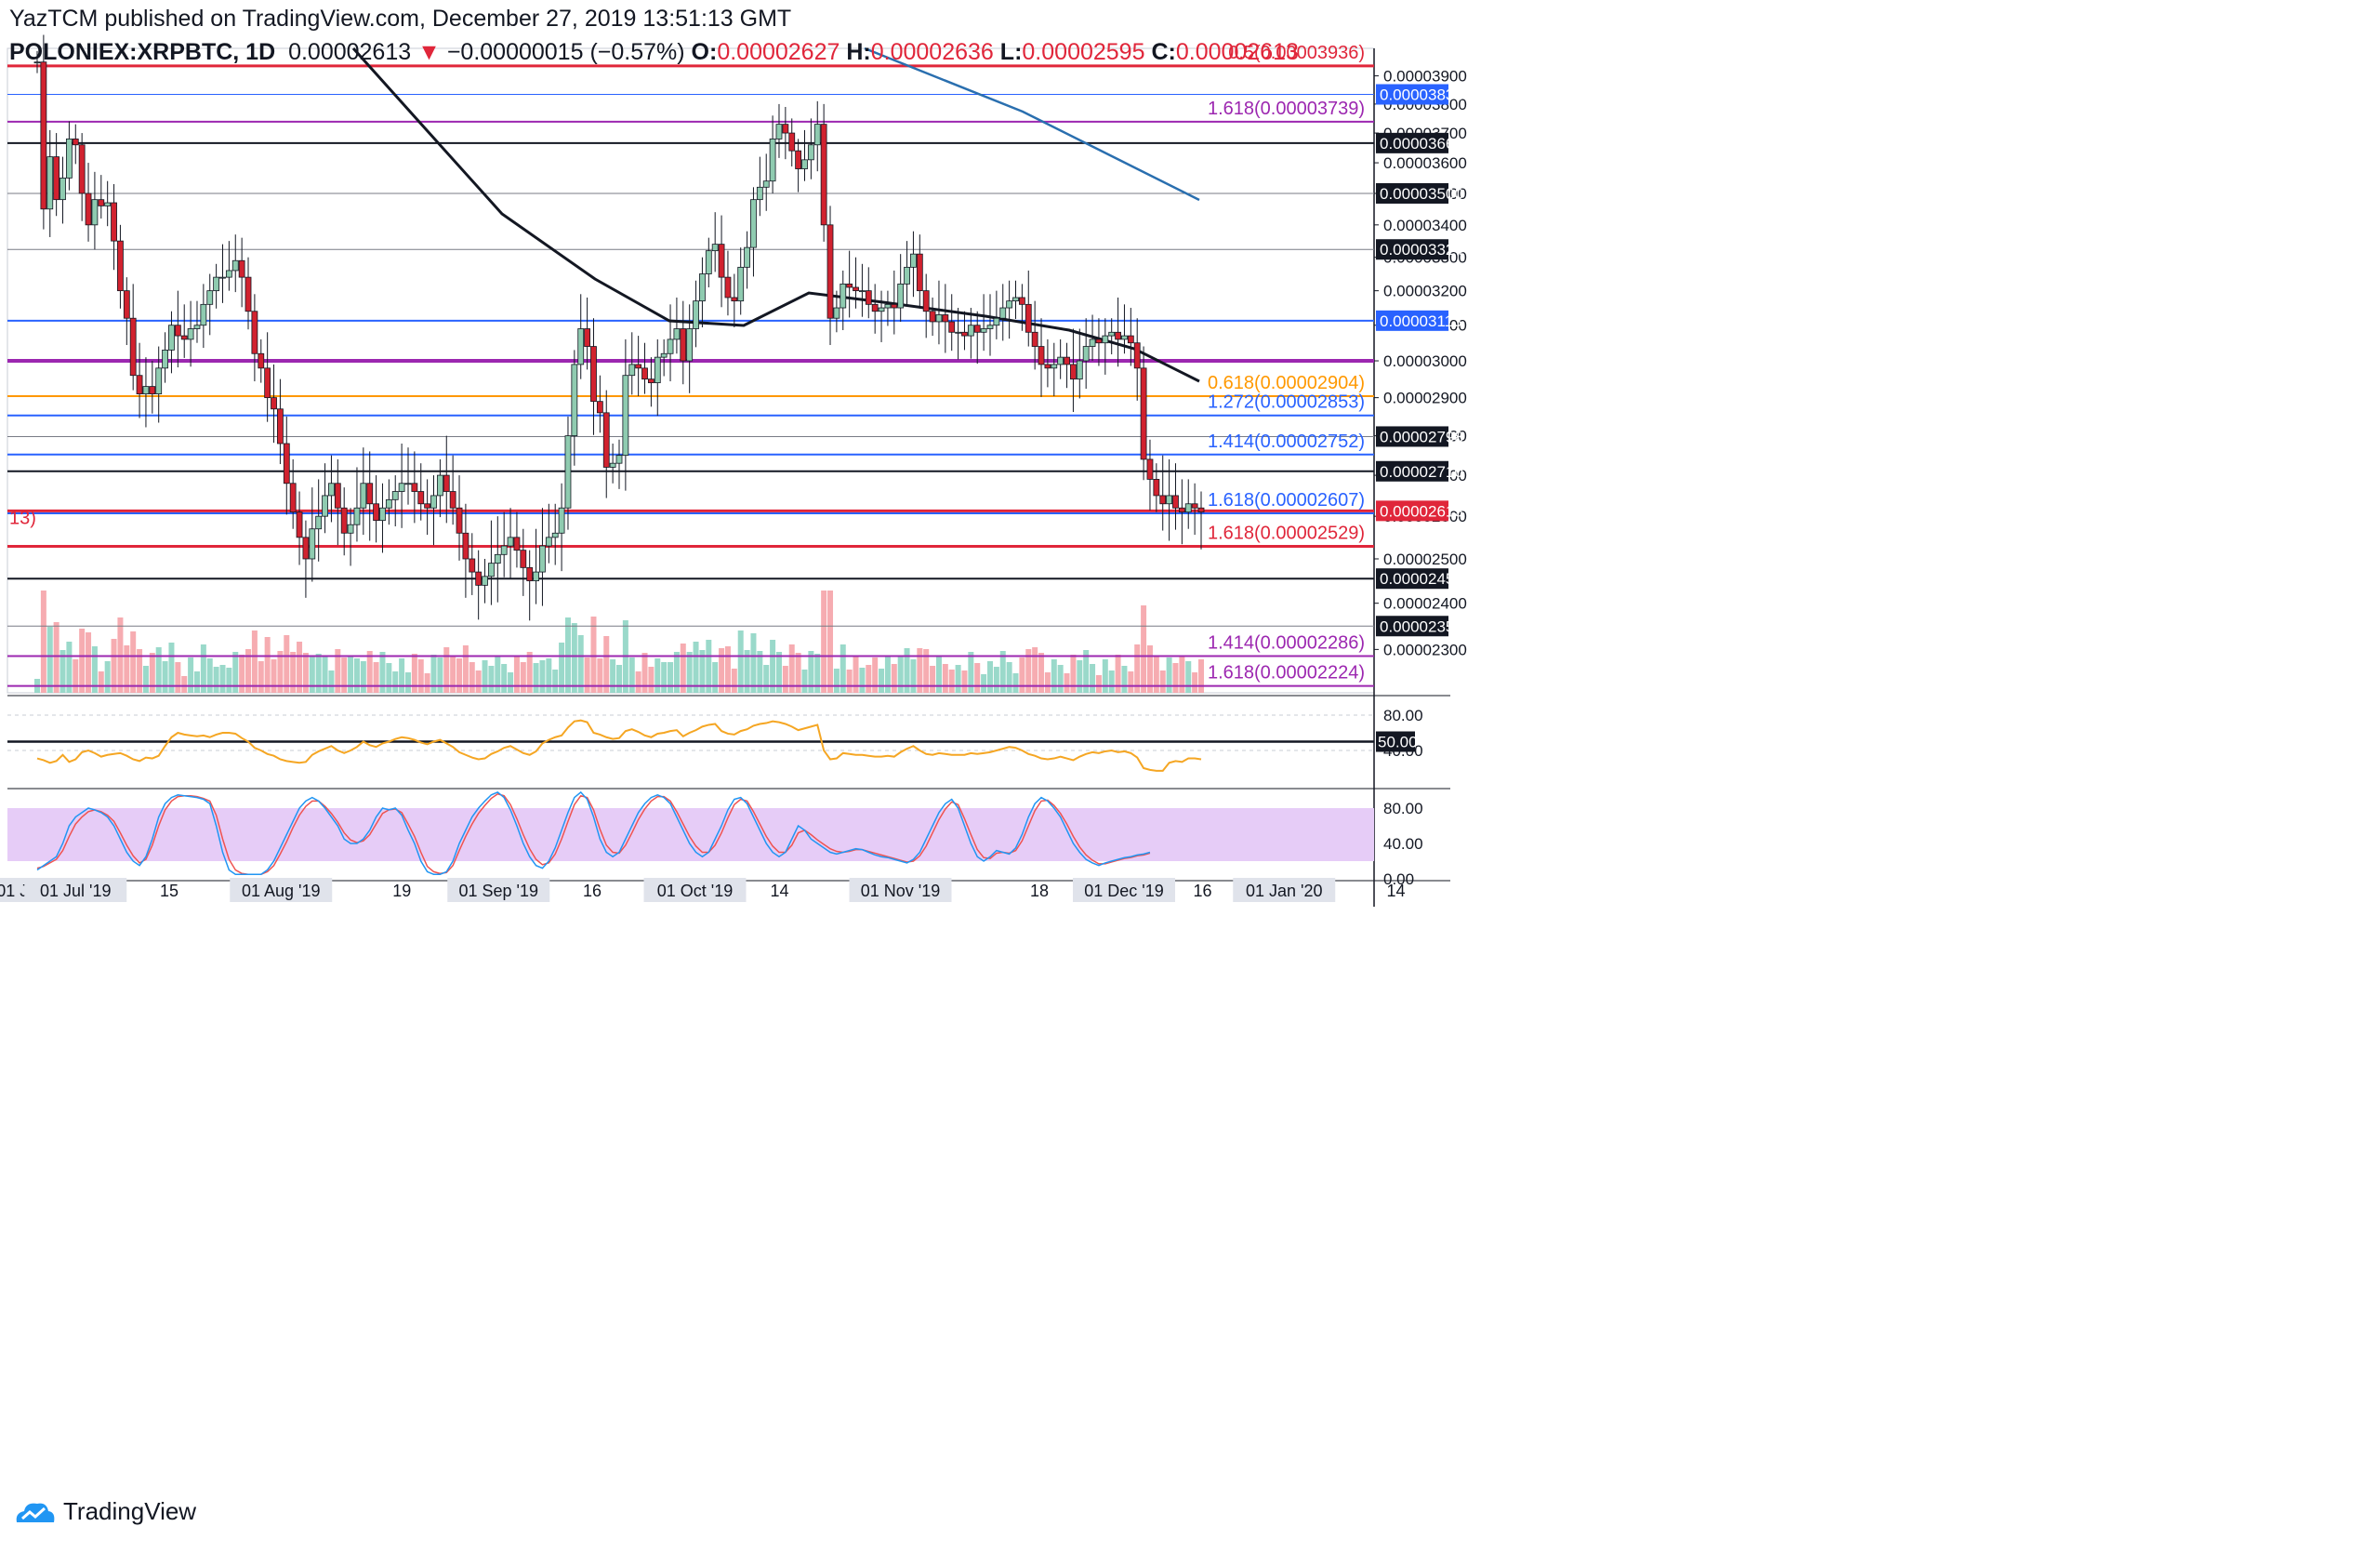  Describe the element at coordinates (932, 52) in the screenshot. I see `high-value: 0.00002636` at that location.